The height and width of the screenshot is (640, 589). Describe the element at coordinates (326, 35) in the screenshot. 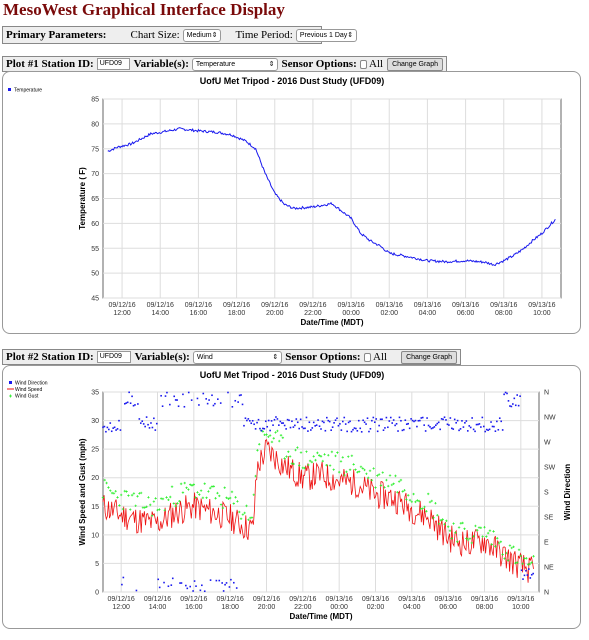

I see `time-period-select: Previous 1 Day ⇕` at that location.